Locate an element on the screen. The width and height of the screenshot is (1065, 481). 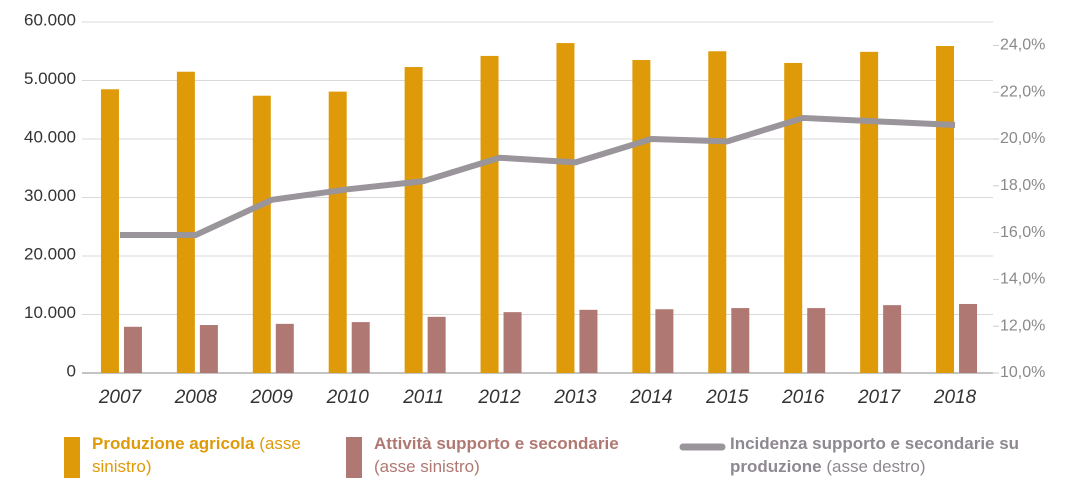
y2-tick-label: 14,0% is located at coordinates (1022, 279).